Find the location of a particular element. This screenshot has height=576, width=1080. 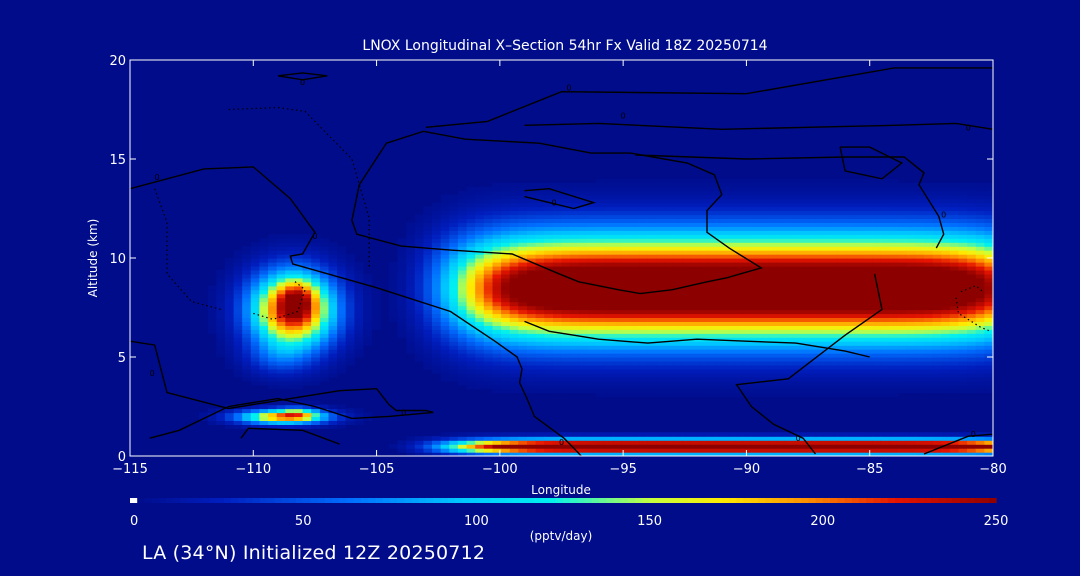

contour-line is located at coordinates (709, 97).